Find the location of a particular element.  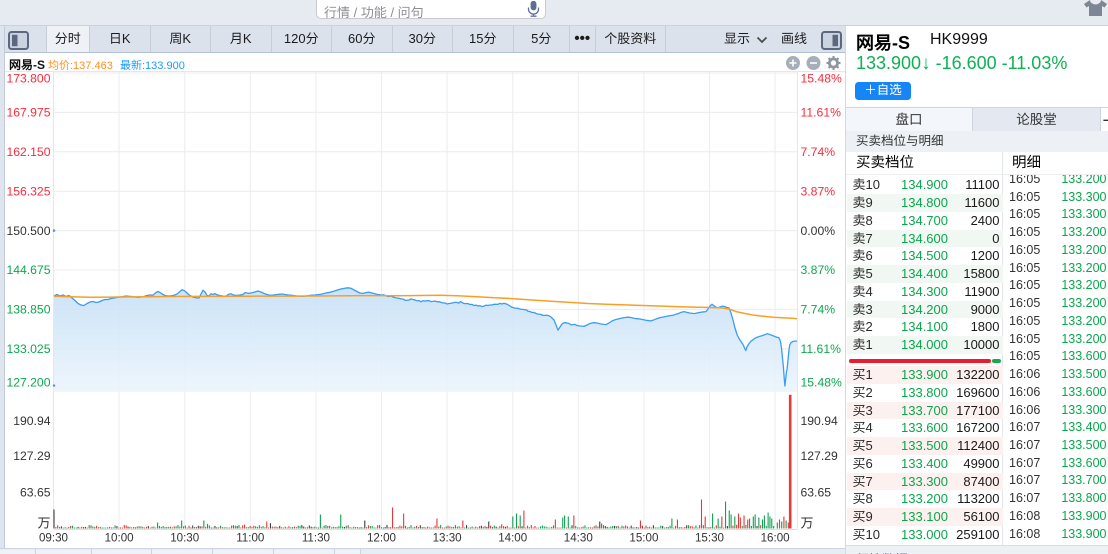

svg-text: 13:30 is located at coordinates (447, 538).